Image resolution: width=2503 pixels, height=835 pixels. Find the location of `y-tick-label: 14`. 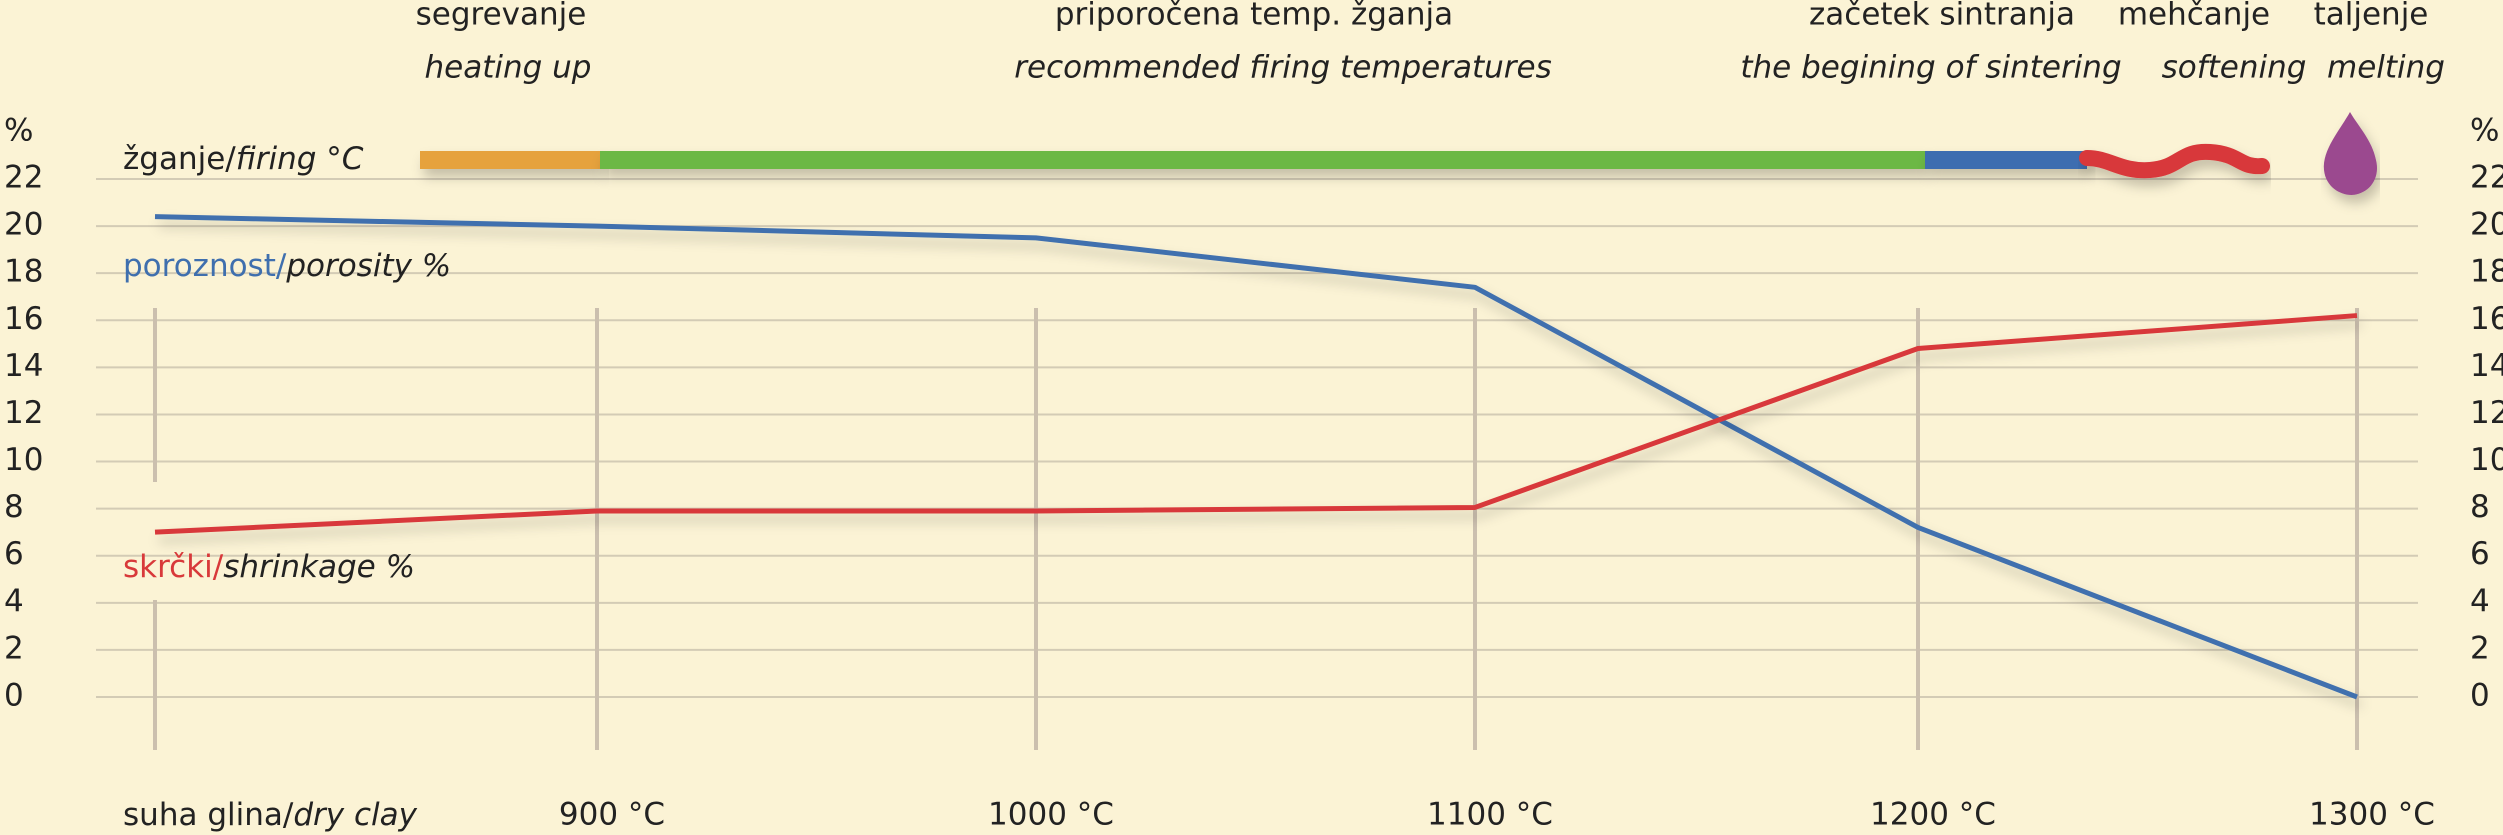

y-tick-label: 14 is located at coordinates (23, 366).